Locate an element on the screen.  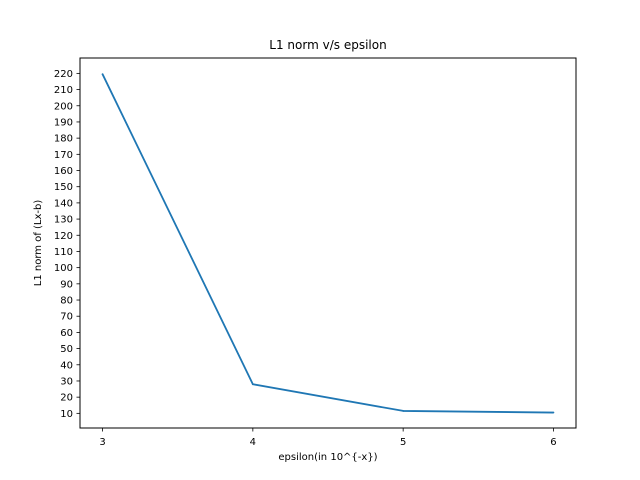
x-axis-title: epsilon(in 10^{-x}) is located at coordinates (327, 457).